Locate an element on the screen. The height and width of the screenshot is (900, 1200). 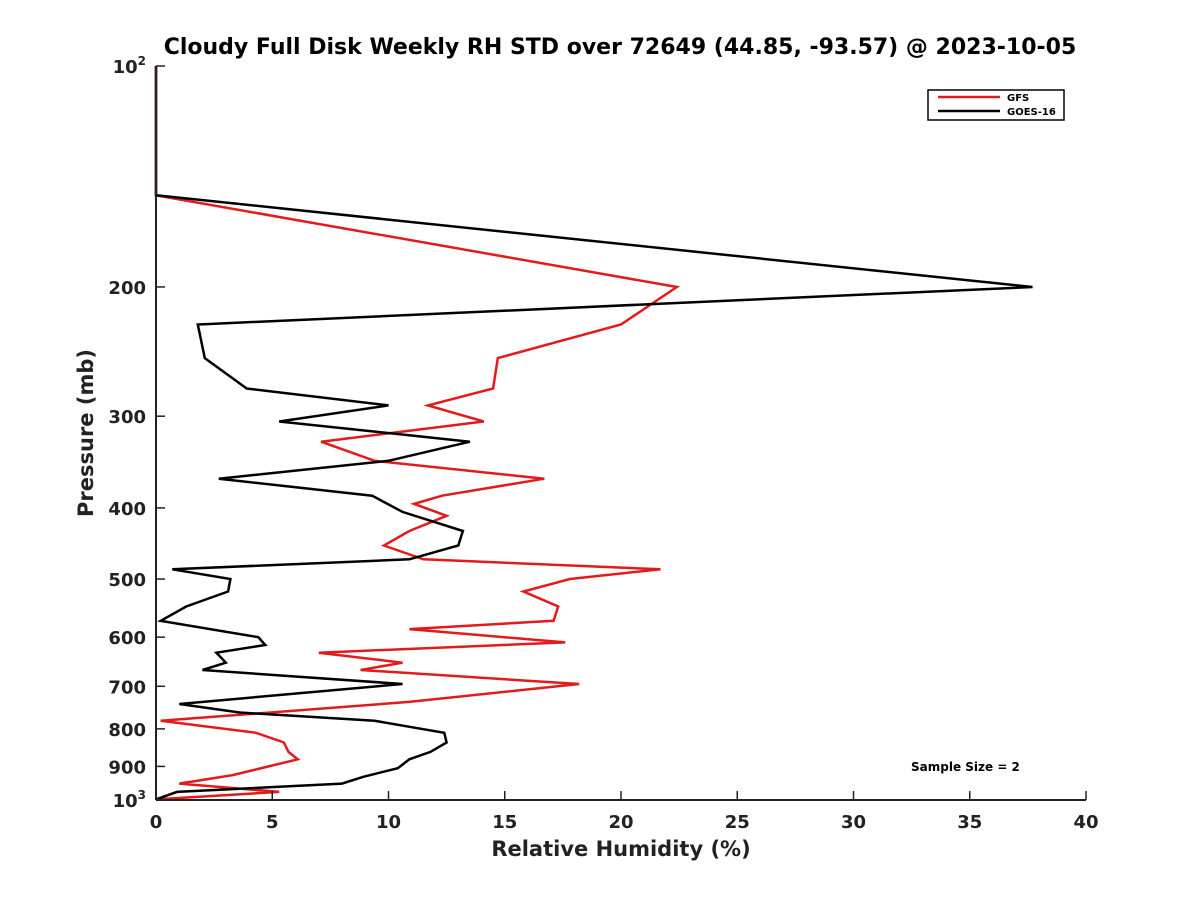
legend-label-goes16: GOES-16 is located at coordinates (1031, 112).